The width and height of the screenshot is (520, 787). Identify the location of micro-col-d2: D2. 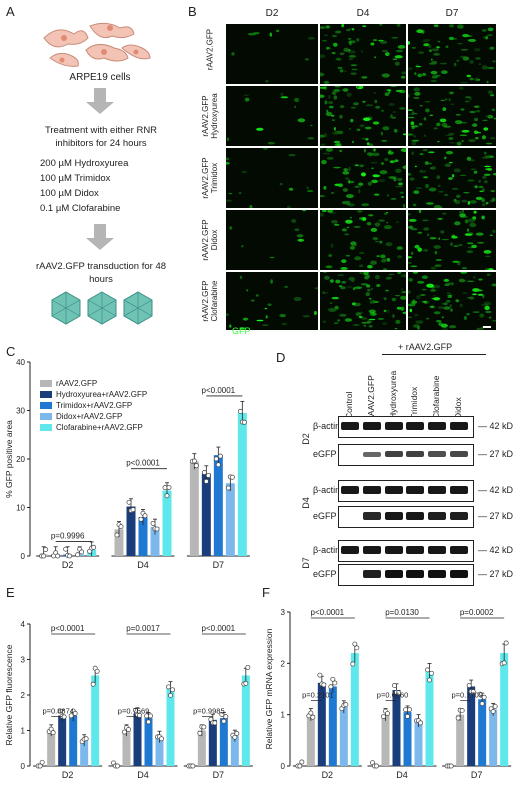
(272, 13).